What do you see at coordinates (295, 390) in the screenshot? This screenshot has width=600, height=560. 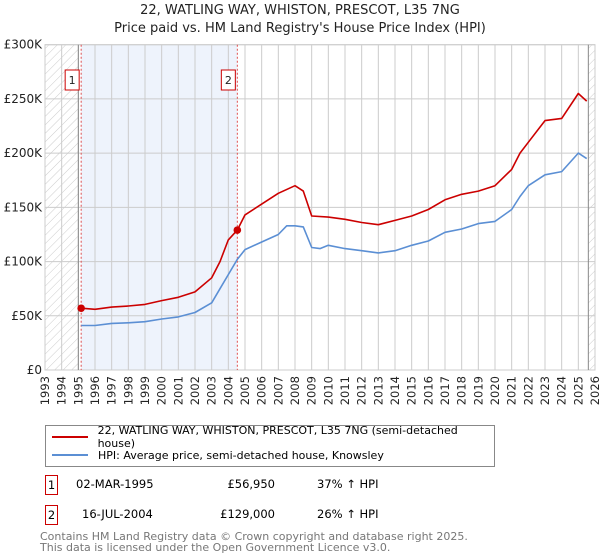 I see `x-tick-label: 2008` at bounding box center [295, 390].